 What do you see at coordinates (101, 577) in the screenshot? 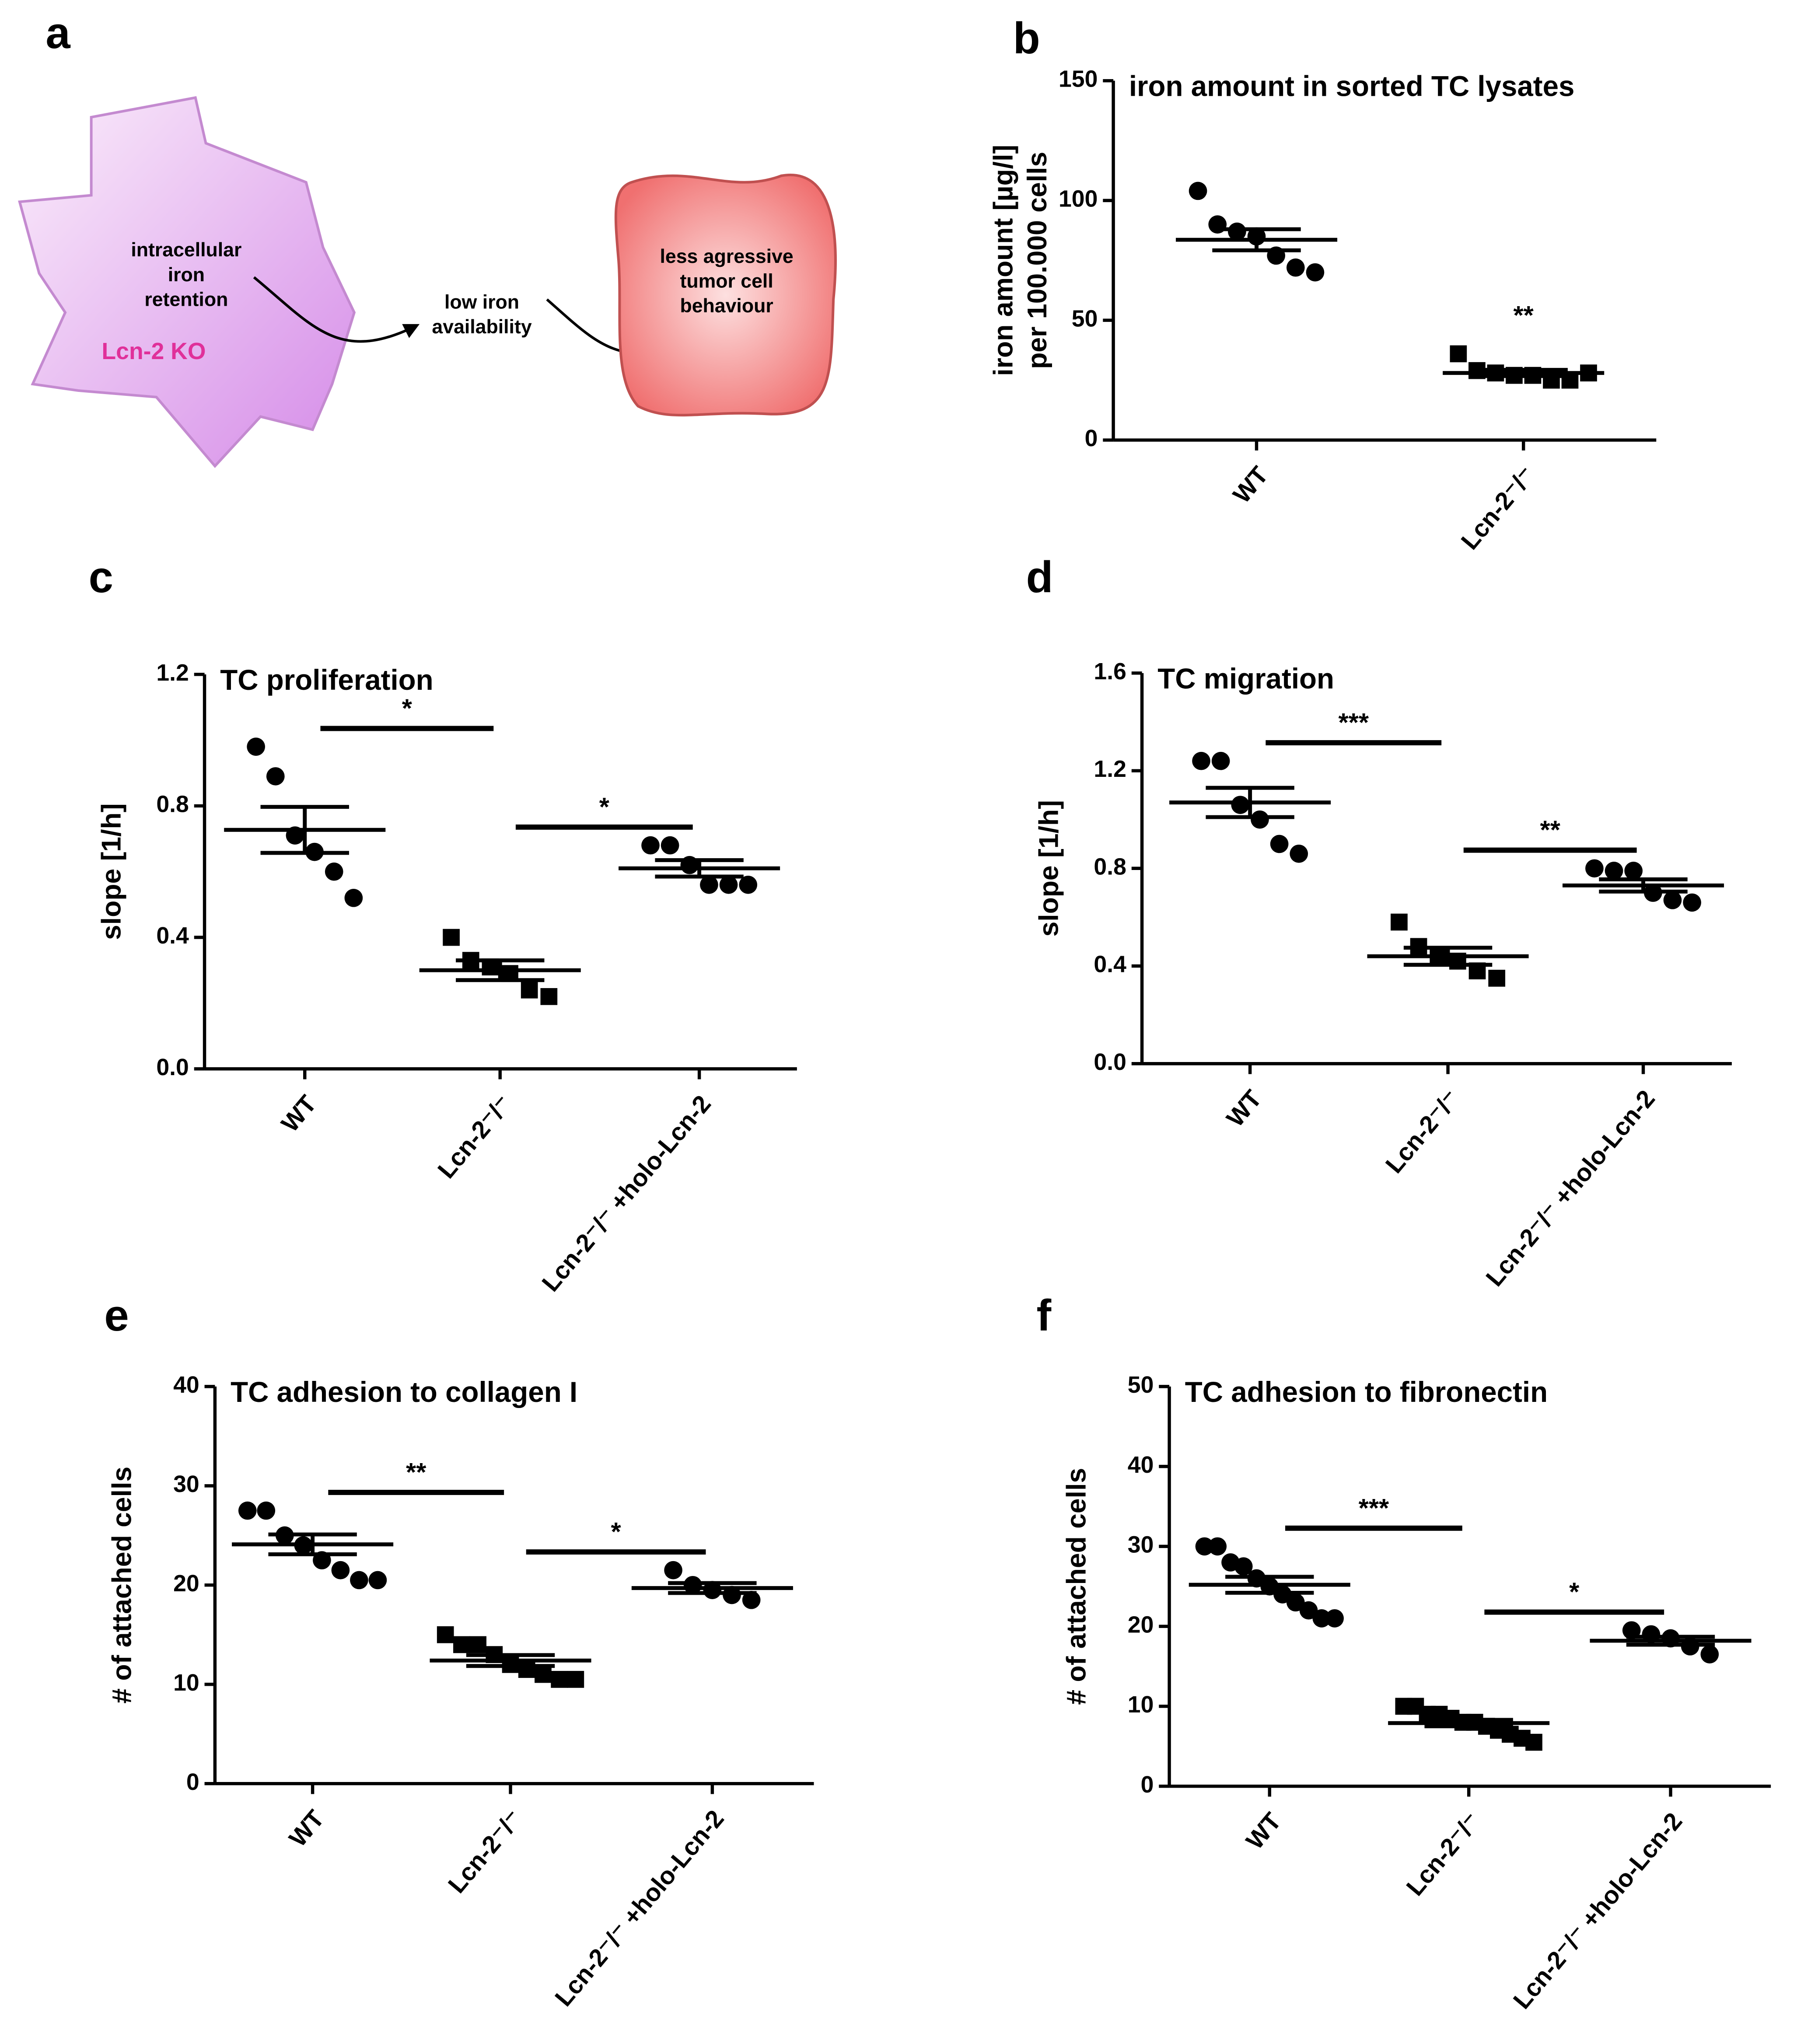
I see `panel-letter: c` at bounding box center [101, 577].